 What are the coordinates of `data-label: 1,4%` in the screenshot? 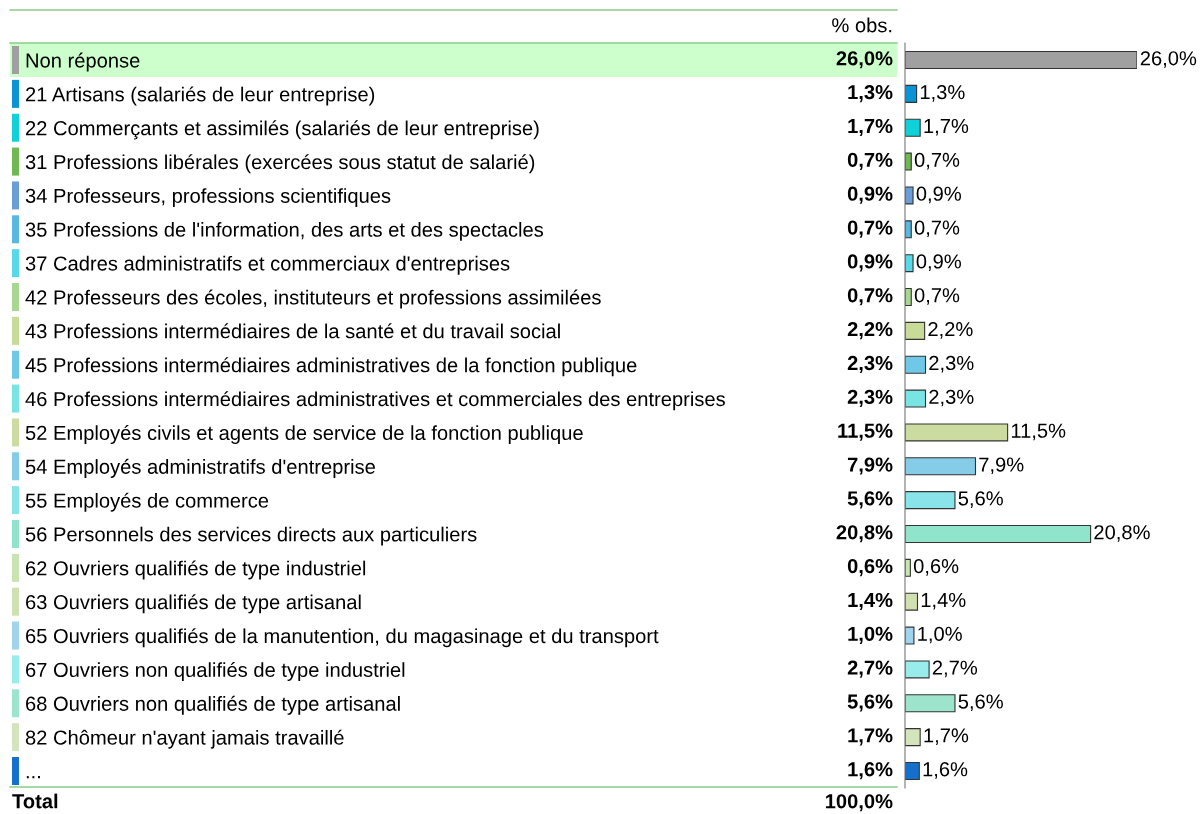 It's located at (870, 601).